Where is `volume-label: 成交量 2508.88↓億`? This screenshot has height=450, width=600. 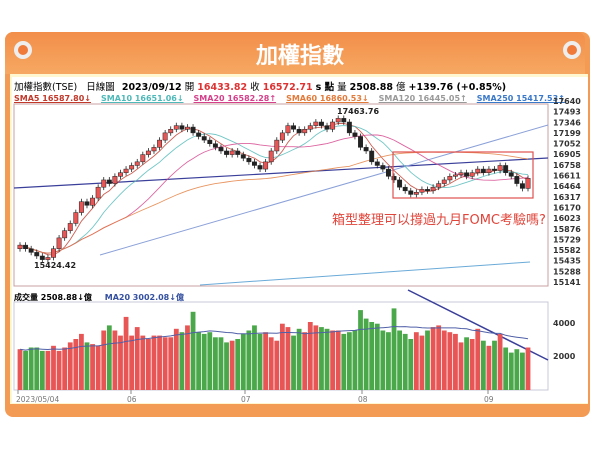 volume-label: 成交量 2508.88↓億 is located at coordinates (53, 297).